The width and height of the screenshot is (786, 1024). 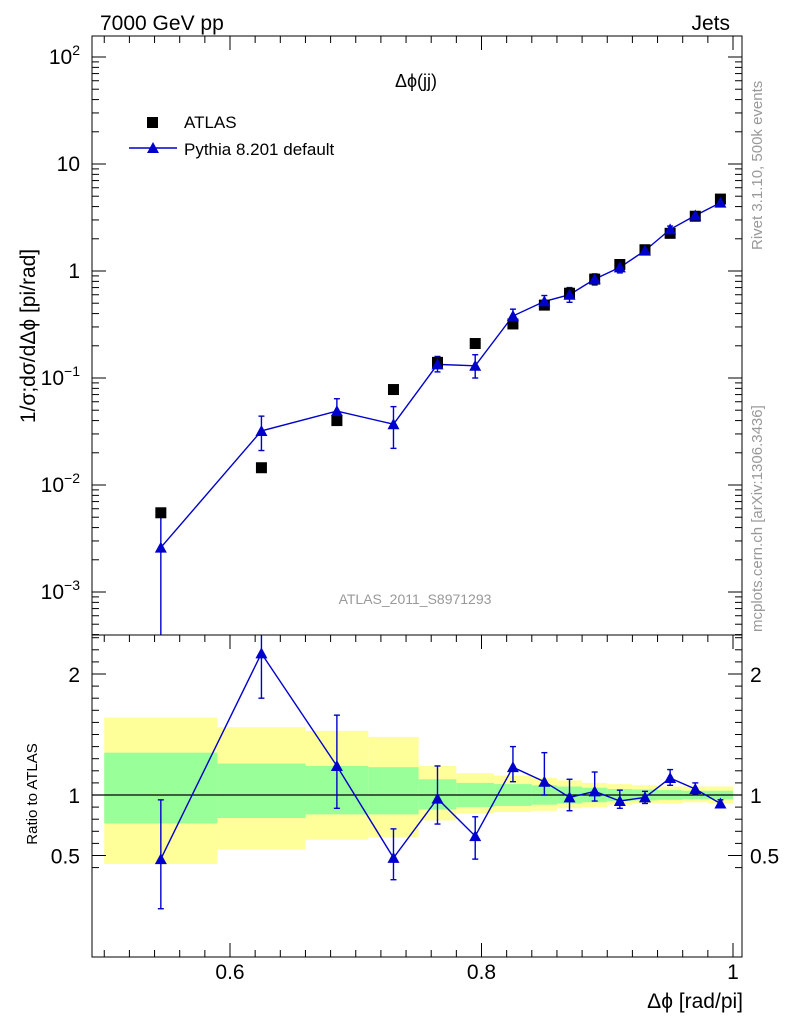 I want to click on plot-title: Δϕ(jj), so click(x=416, y=81).